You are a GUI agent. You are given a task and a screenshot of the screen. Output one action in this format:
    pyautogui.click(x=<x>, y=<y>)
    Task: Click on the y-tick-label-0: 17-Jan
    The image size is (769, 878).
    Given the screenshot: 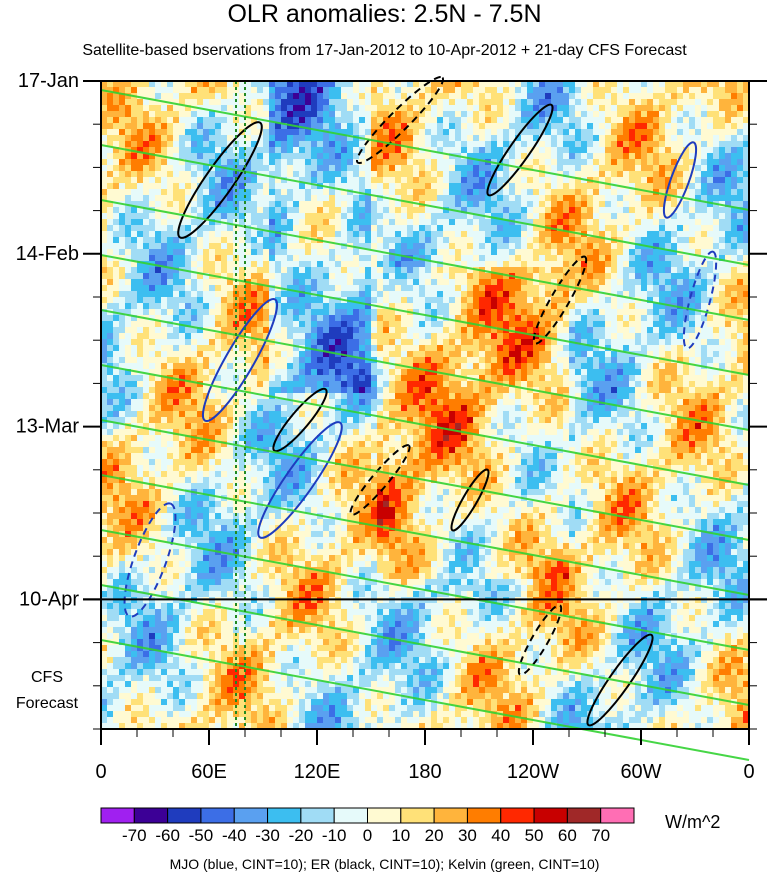 What is the action you would take?
    pyautogui.click(x=48, y=81)
    